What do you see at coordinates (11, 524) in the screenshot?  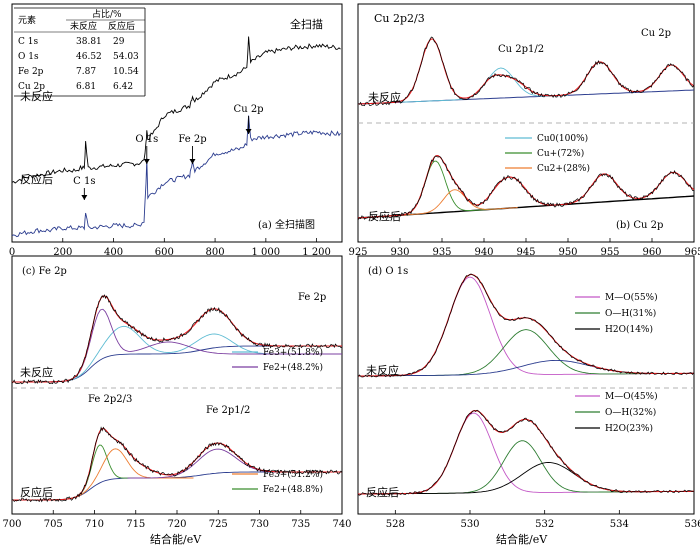 I see `x-tick-label: 700` at bounding box center [11, 524].